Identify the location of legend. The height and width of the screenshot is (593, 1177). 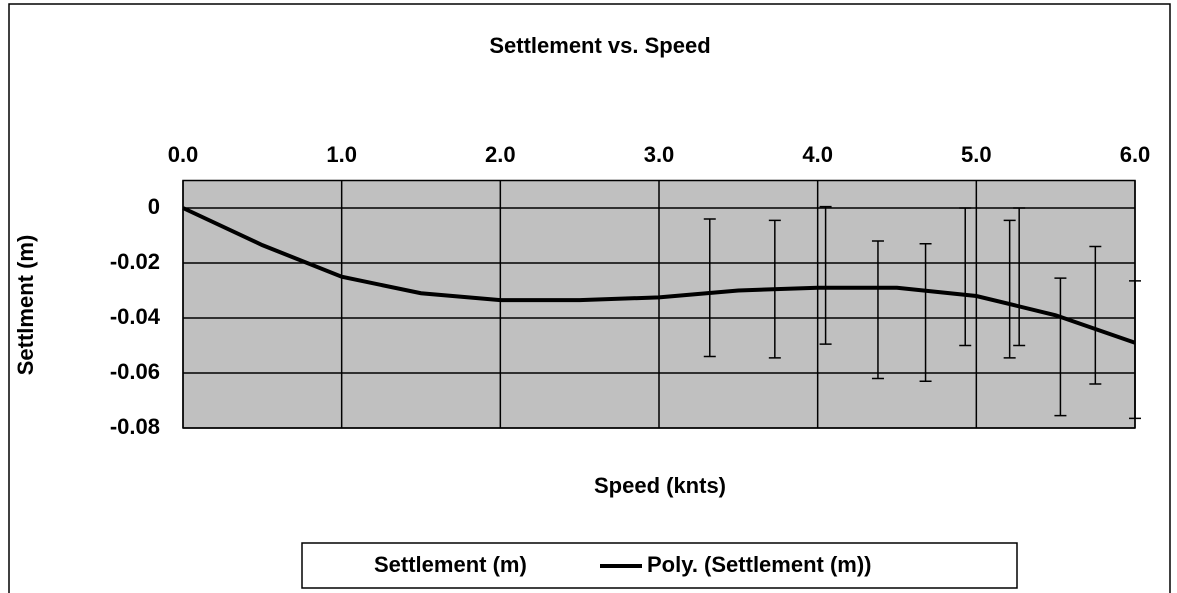
(659, 565).